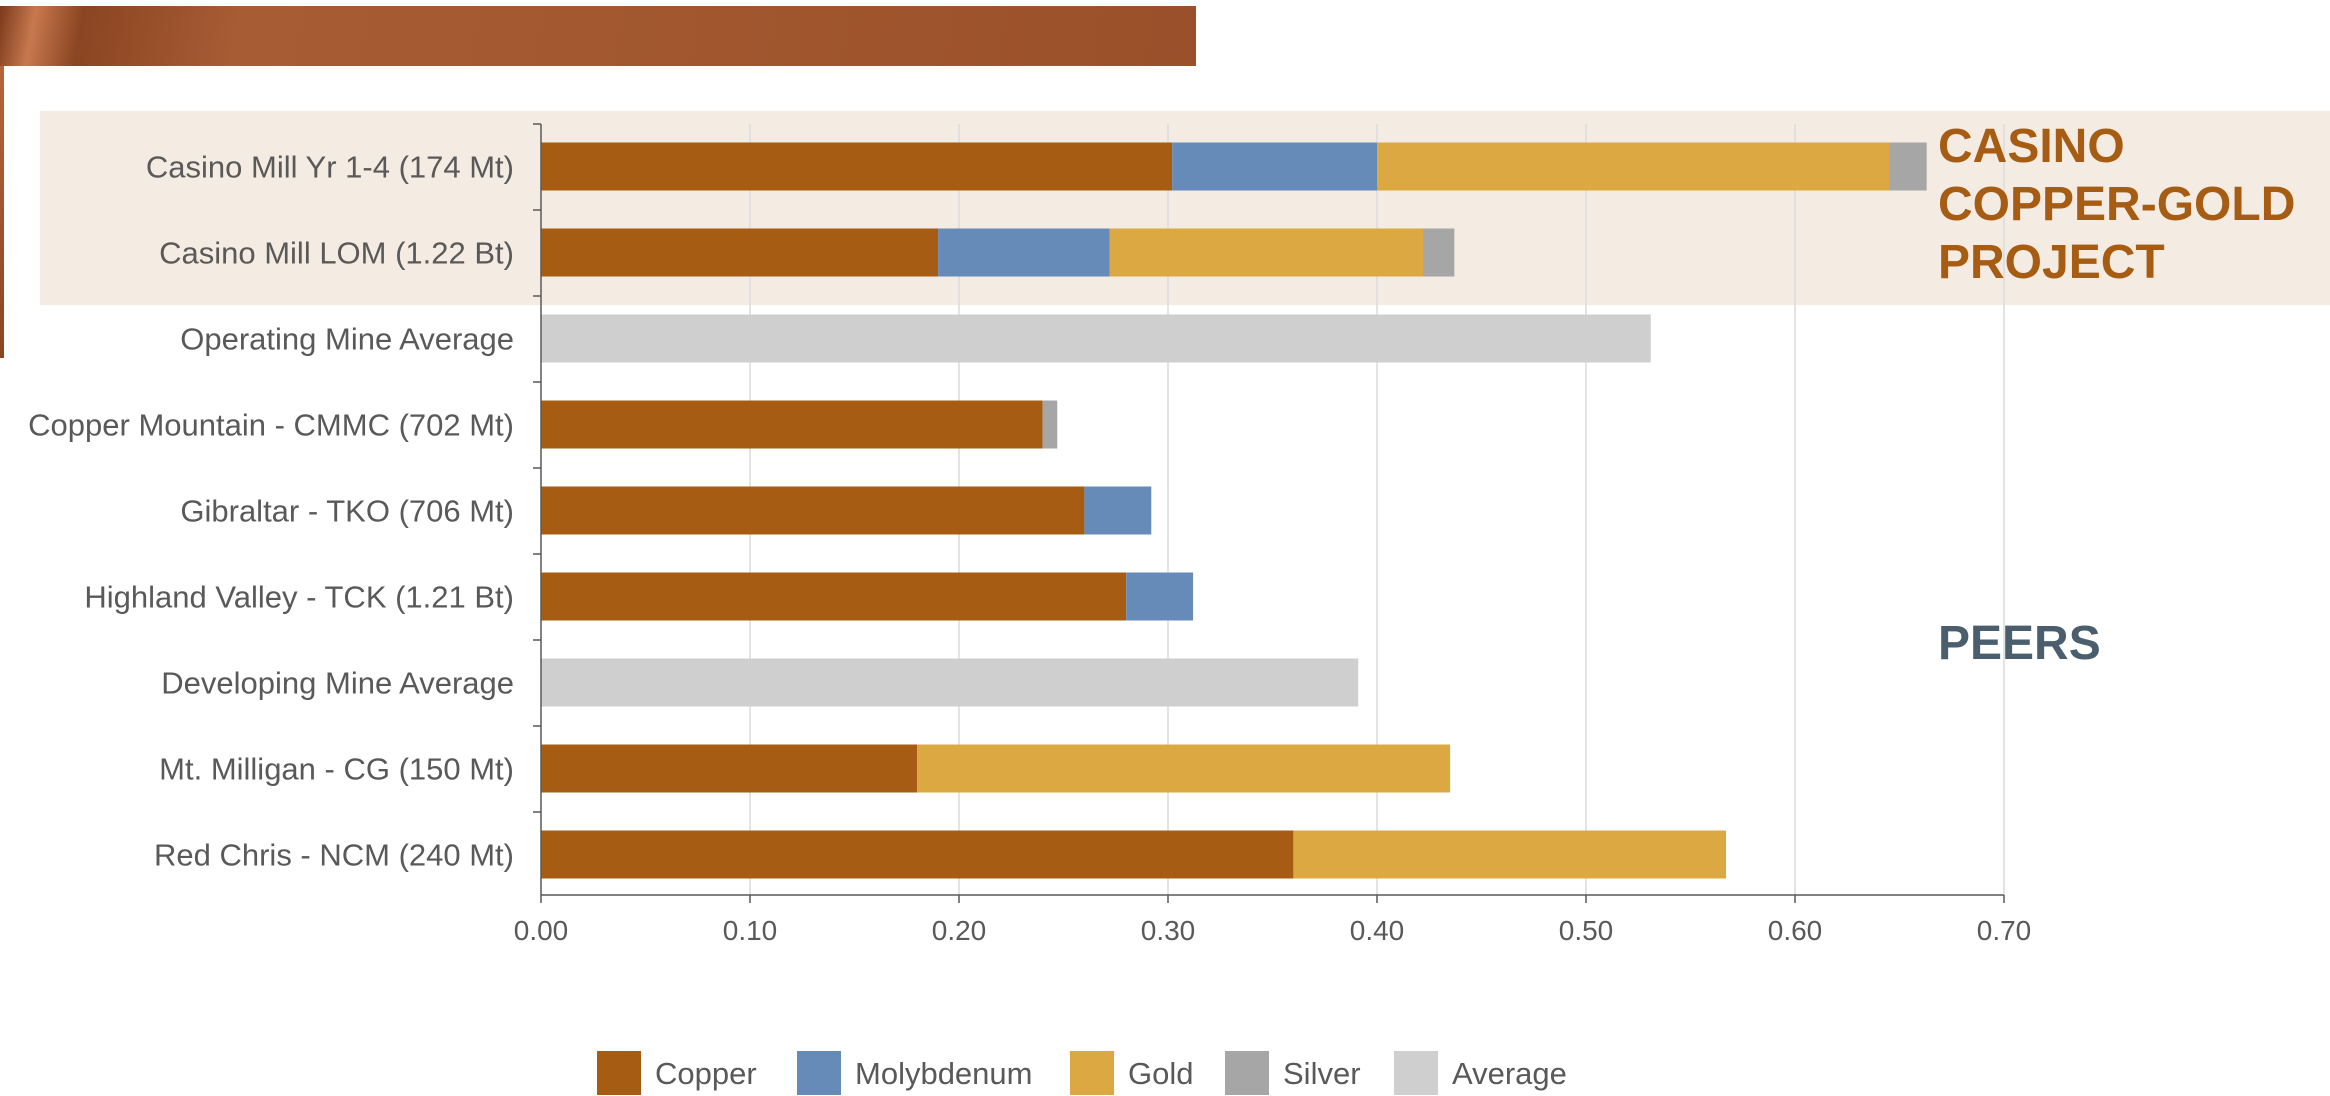 This screenshot has height=1096, width=2330. Describe the element at coordinates (959, 930) in the screenshot. I see `x-tick-label: 0.20` at that location.